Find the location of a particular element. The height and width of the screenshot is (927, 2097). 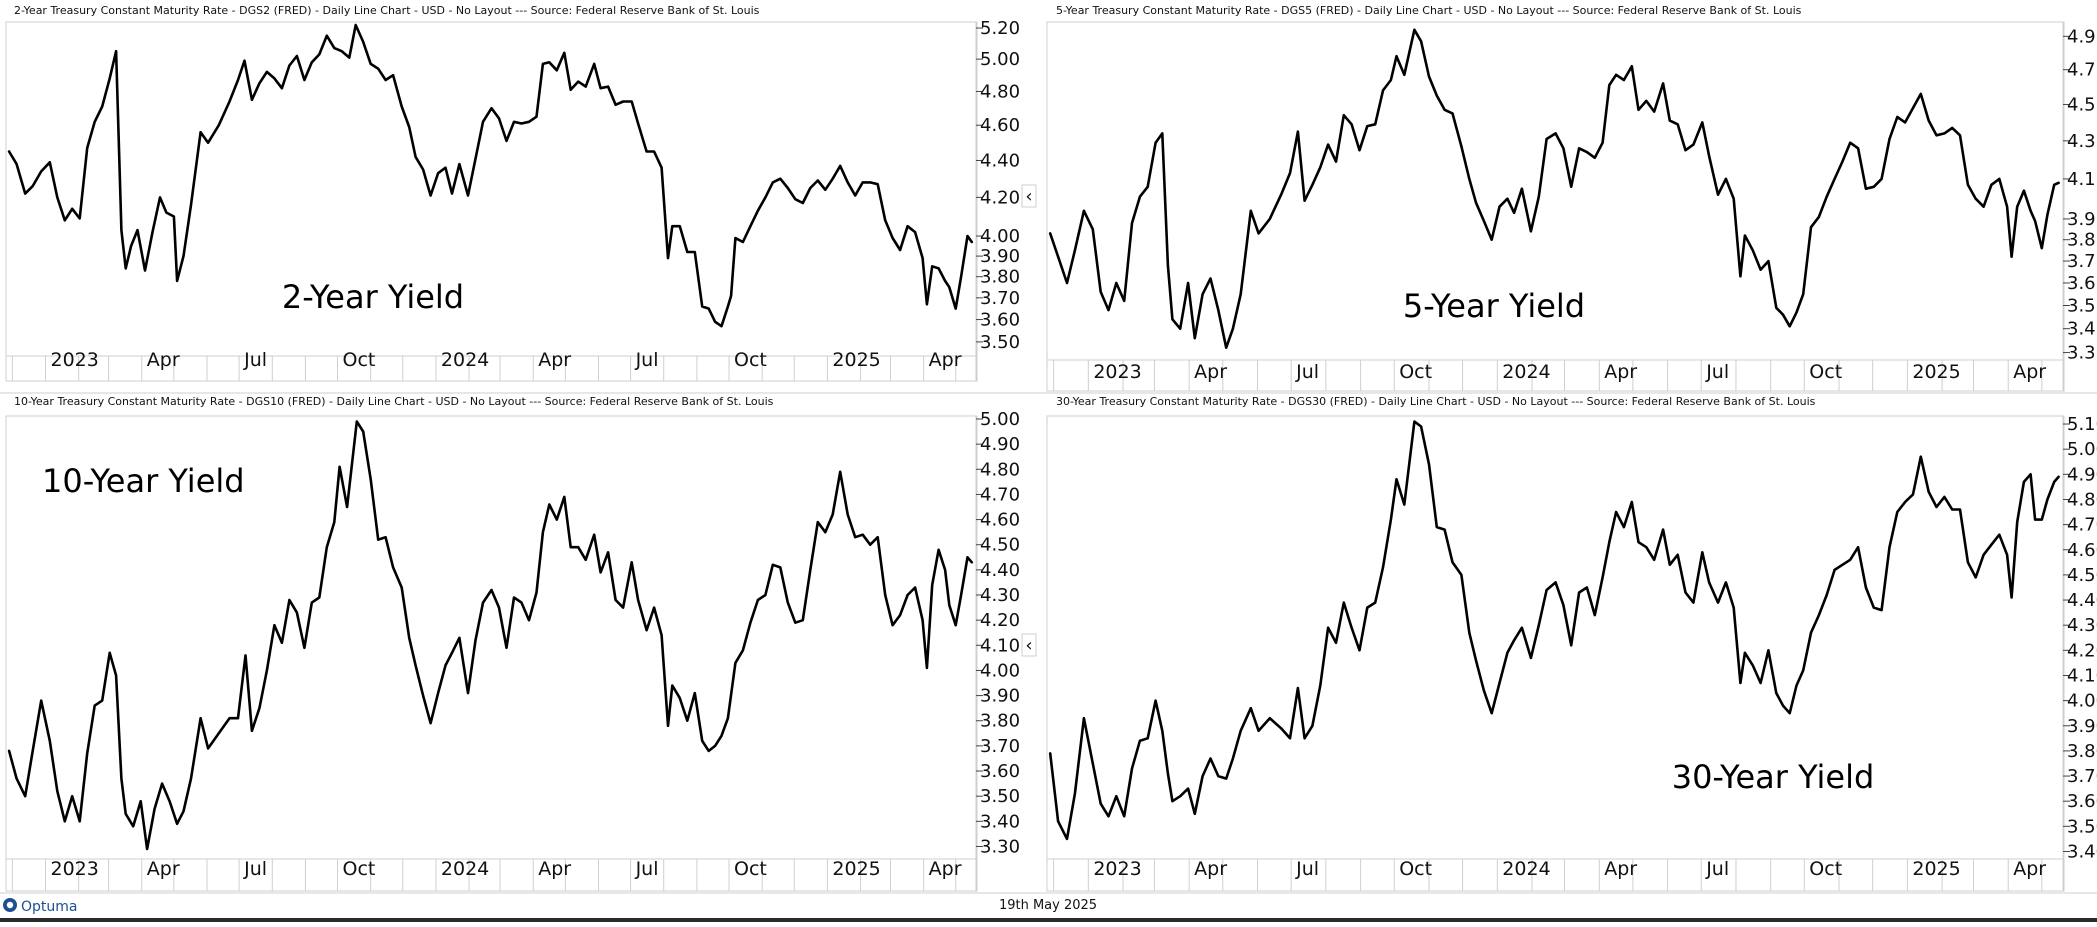

y-tick-label: 4.3 is located at coordinates (2081, 141).